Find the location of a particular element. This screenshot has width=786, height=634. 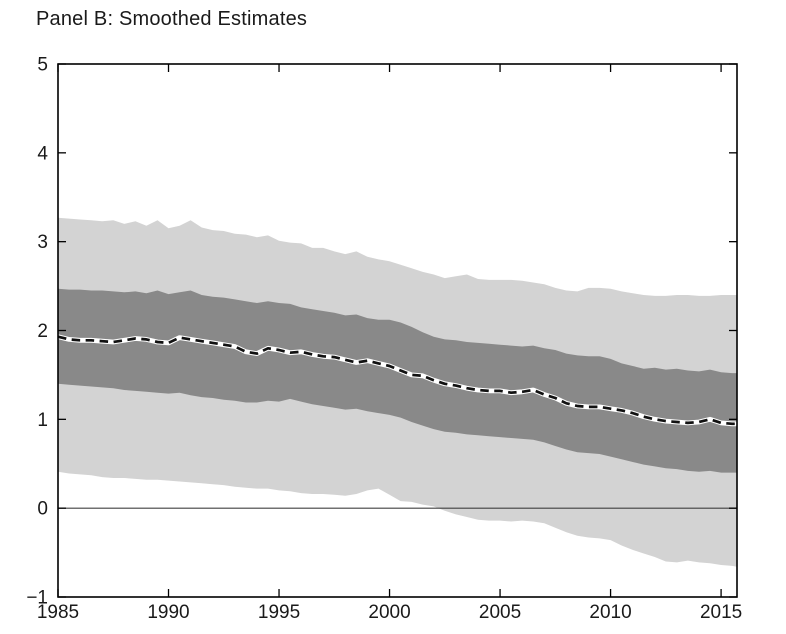

y-tick-label: 2 is located at coordinates (42, 331).